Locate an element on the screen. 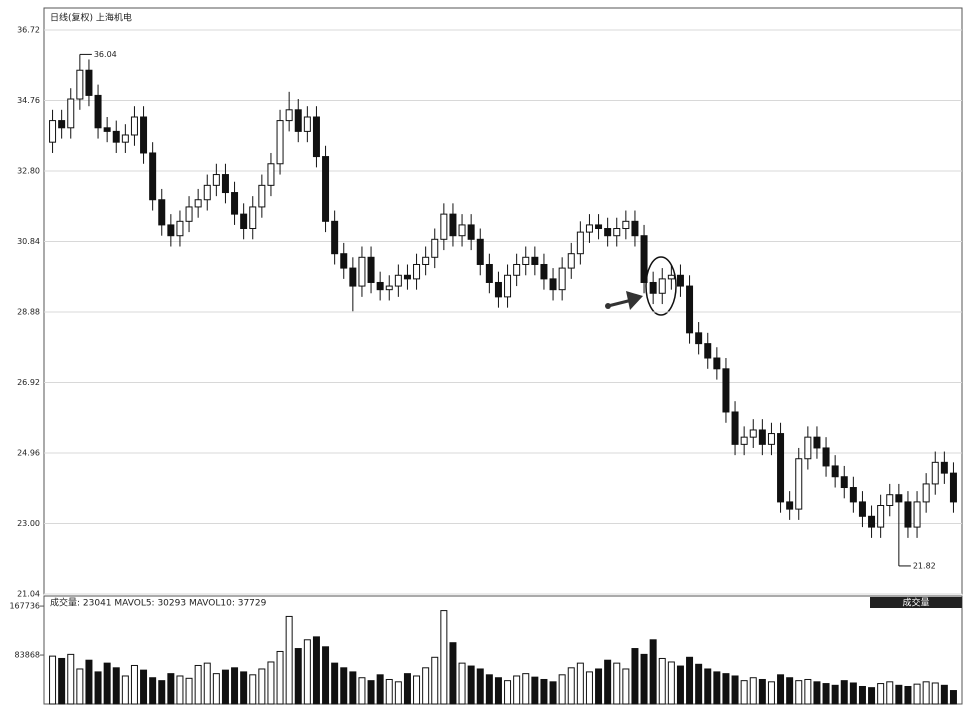 The height and width of the screenshot is (716, 966). y-tick-label: 34.76 is located at coordinates (28, 100).